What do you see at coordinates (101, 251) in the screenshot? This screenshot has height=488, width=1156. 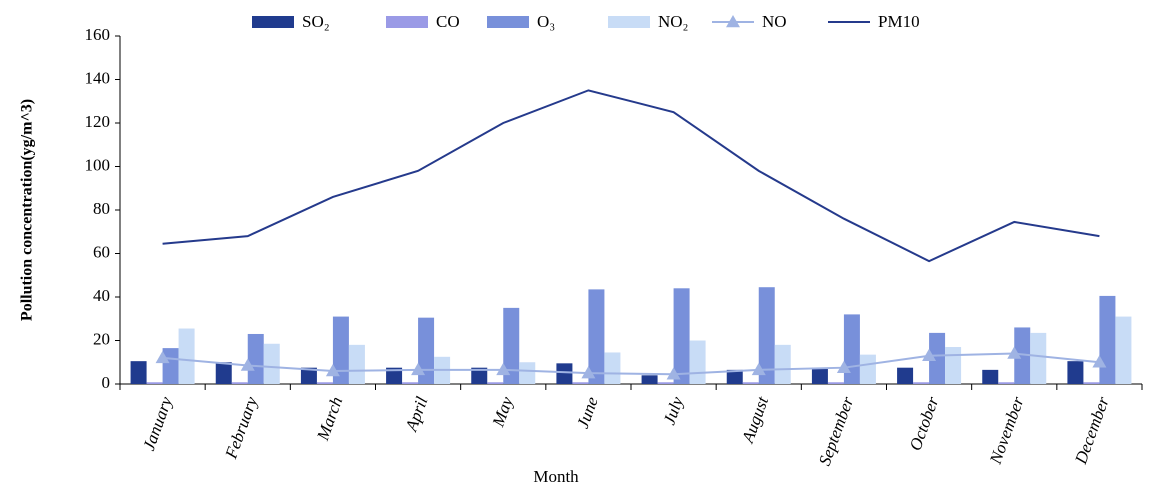 I see `y-tick-label: 60` at bounding box center [101, 251].